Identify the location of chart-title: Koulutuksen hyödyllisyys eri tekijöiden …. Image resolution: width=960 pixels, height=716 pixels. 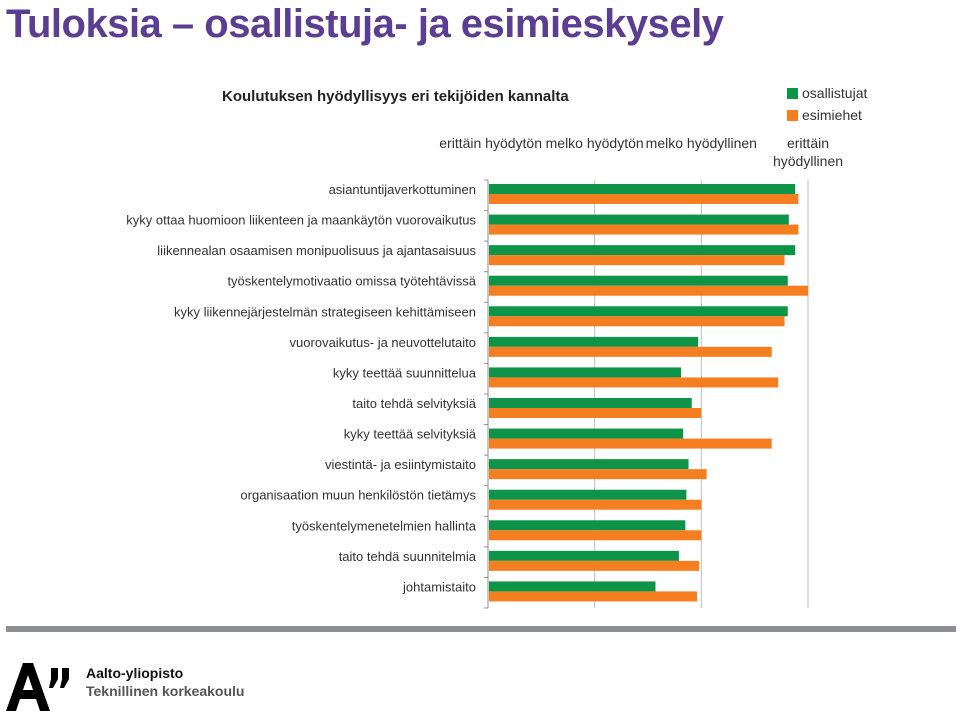
(395, 96).